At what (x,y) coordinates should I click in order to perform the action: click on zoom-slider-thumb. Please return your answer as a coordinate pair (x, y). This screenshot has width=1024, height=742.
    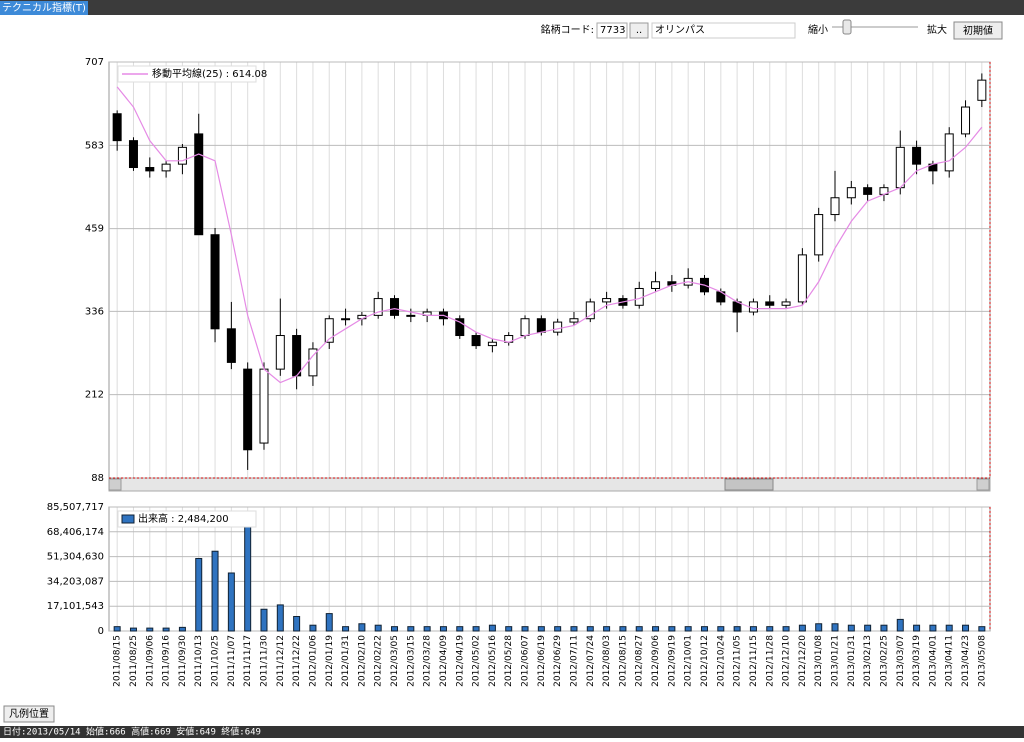
    Looking at the image, I should click on (847, 27).